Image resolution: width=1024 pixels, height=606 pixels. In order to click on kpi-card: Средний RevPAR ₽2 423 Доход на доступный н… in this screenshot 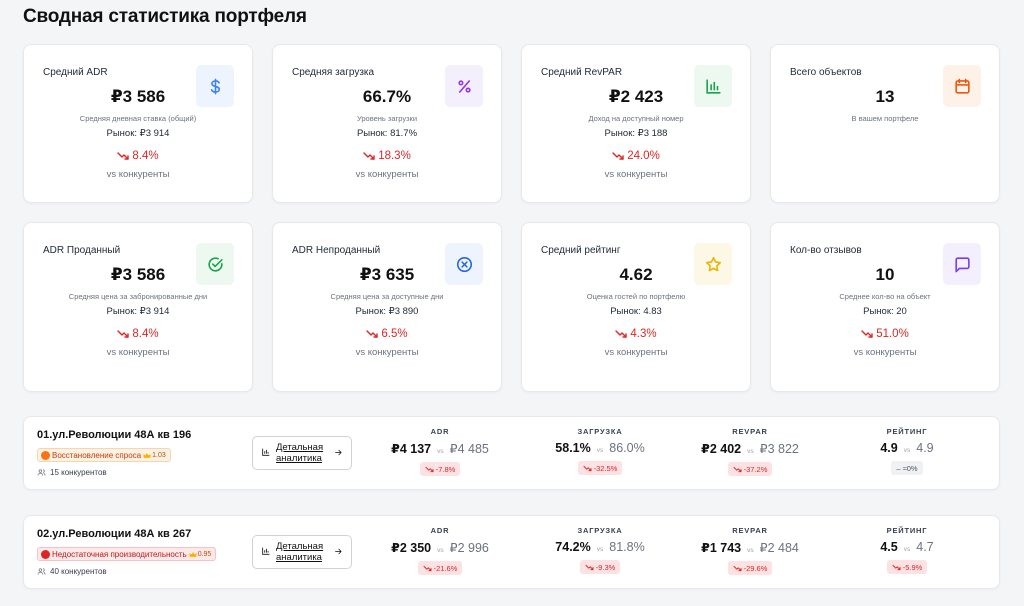, I will do `click(636, 123)`.